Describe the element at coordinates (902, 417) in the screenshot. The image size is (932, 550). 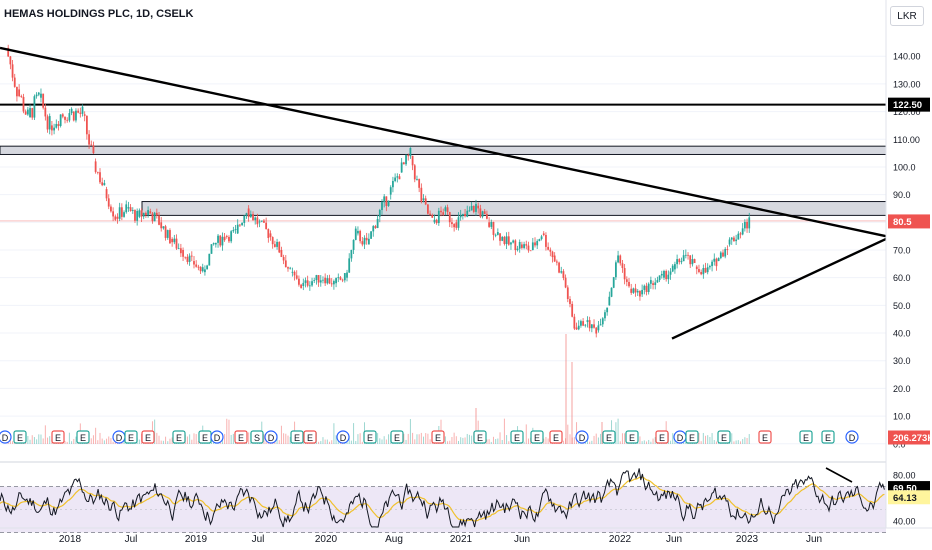
I see `price-tick-label: 10.0` at that location.